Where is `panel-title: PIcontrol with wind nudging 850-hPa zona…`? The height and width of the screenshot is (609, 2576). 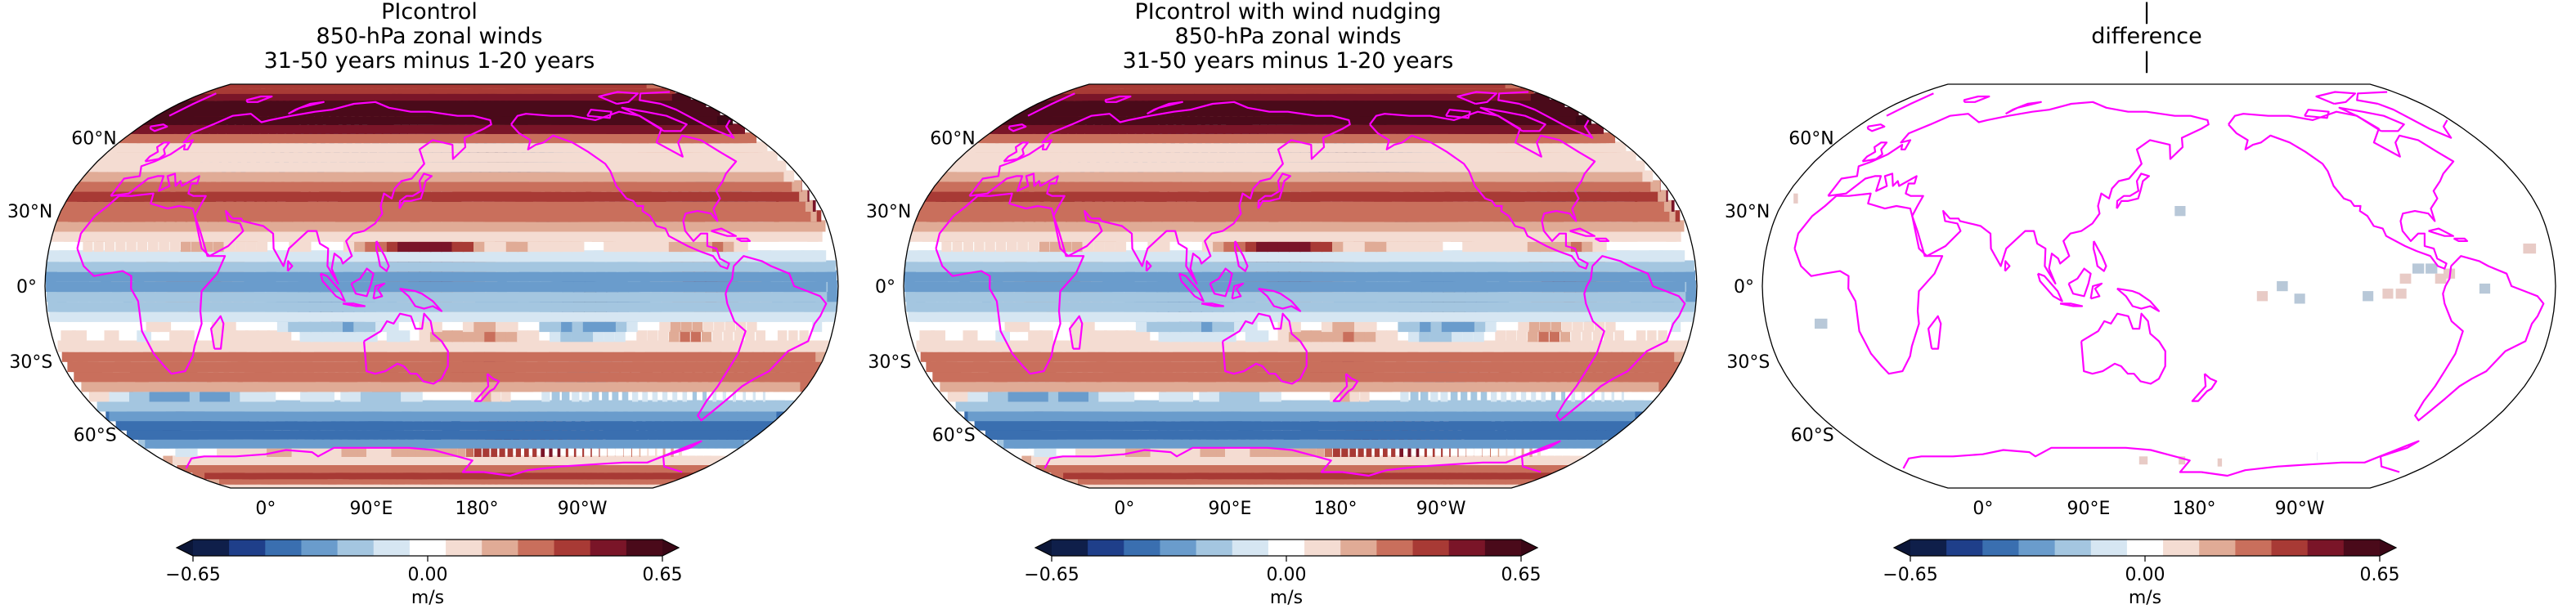 panel-title: PIcontrol with wind nudging 850-hPa zona… is located at coordinates (1288, 37).